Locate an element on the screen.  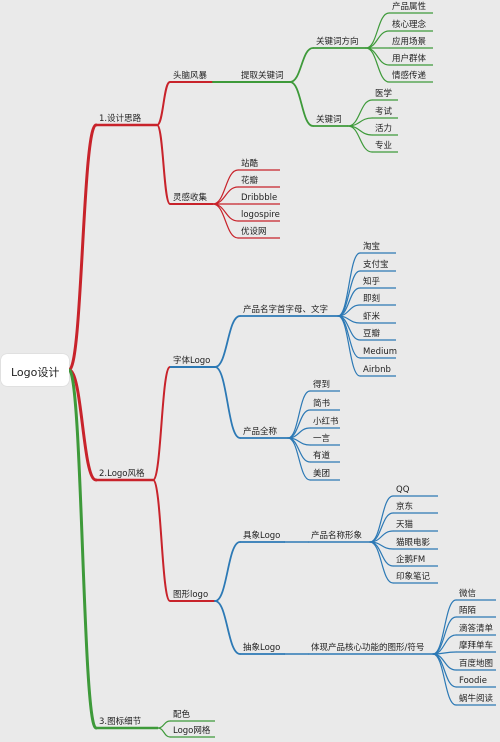
keywords-item: 医学 is located at coordinates (384, 94).